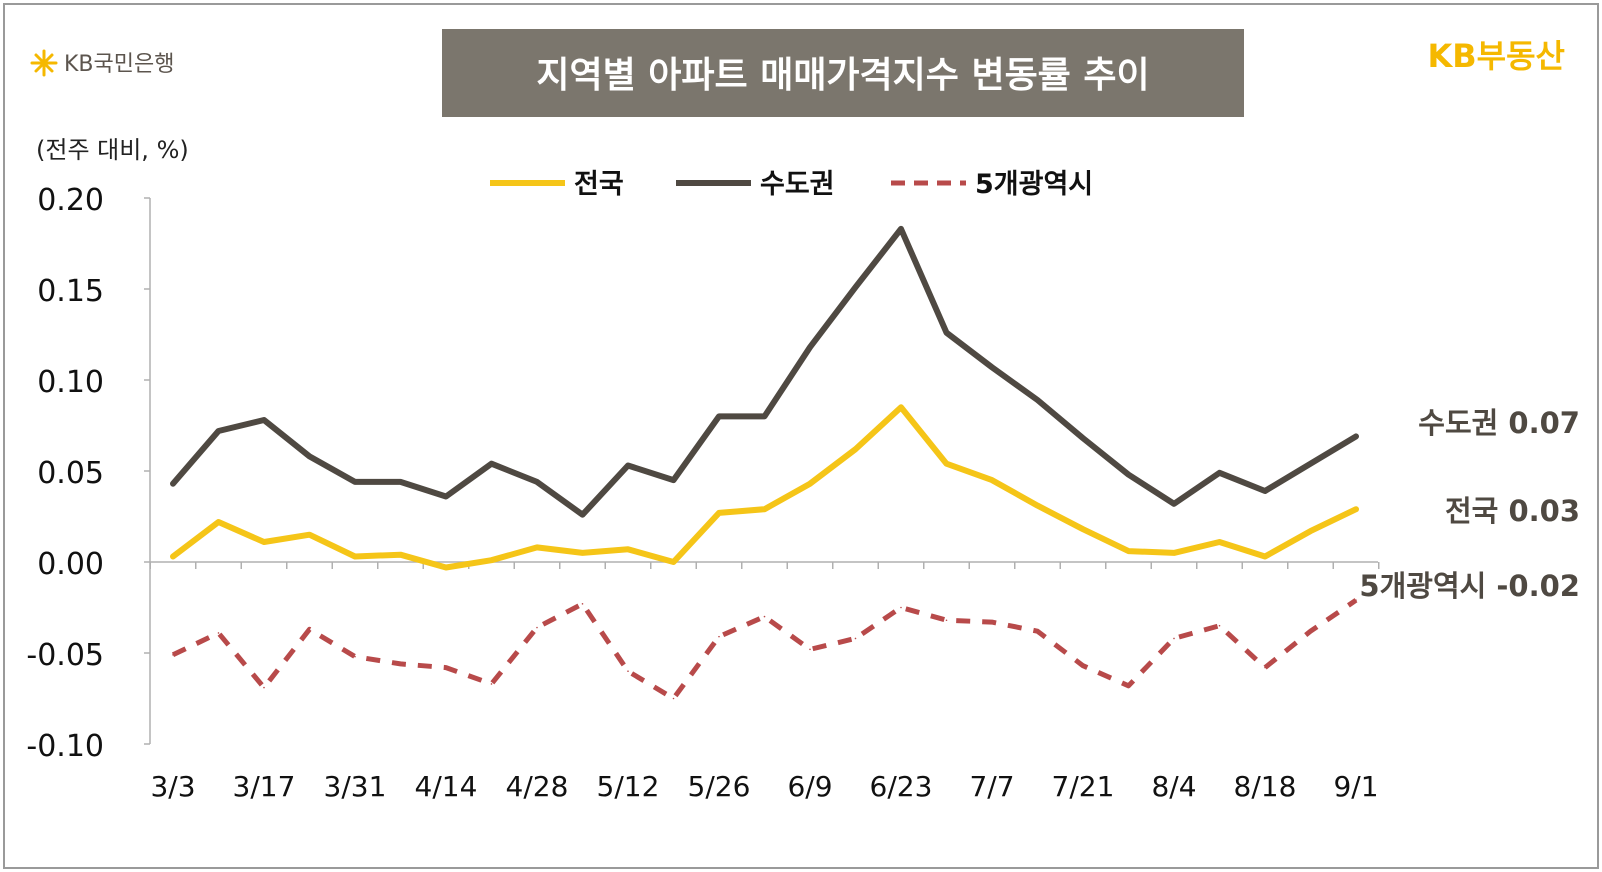 The width and height of the screenshot is (1602, 872). What do you see at coordinates (65, 746) in the screenshot?
I see `y-tick-label: -0.10` at bounding box center [65, 746].